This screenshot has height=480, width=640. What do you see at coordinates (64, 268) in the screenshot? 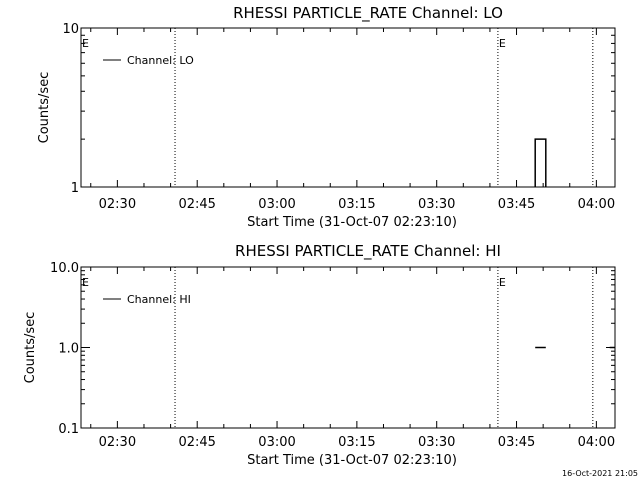
I see `y-tick-label: 10.0` at bounding box center [64, 268].